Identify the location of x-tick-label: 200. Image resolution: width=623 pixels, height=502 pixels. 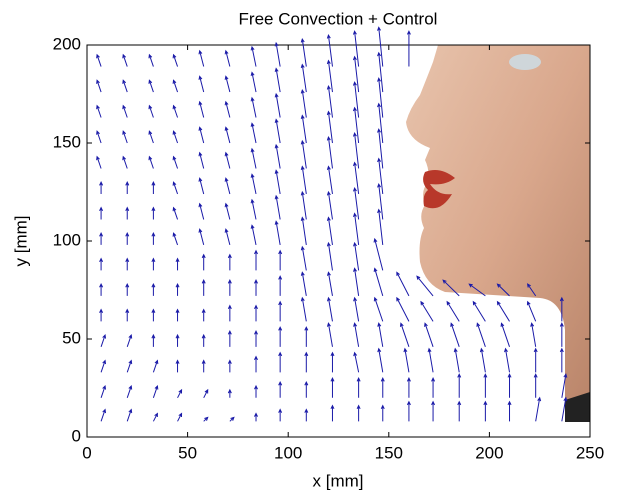
(489, 452).